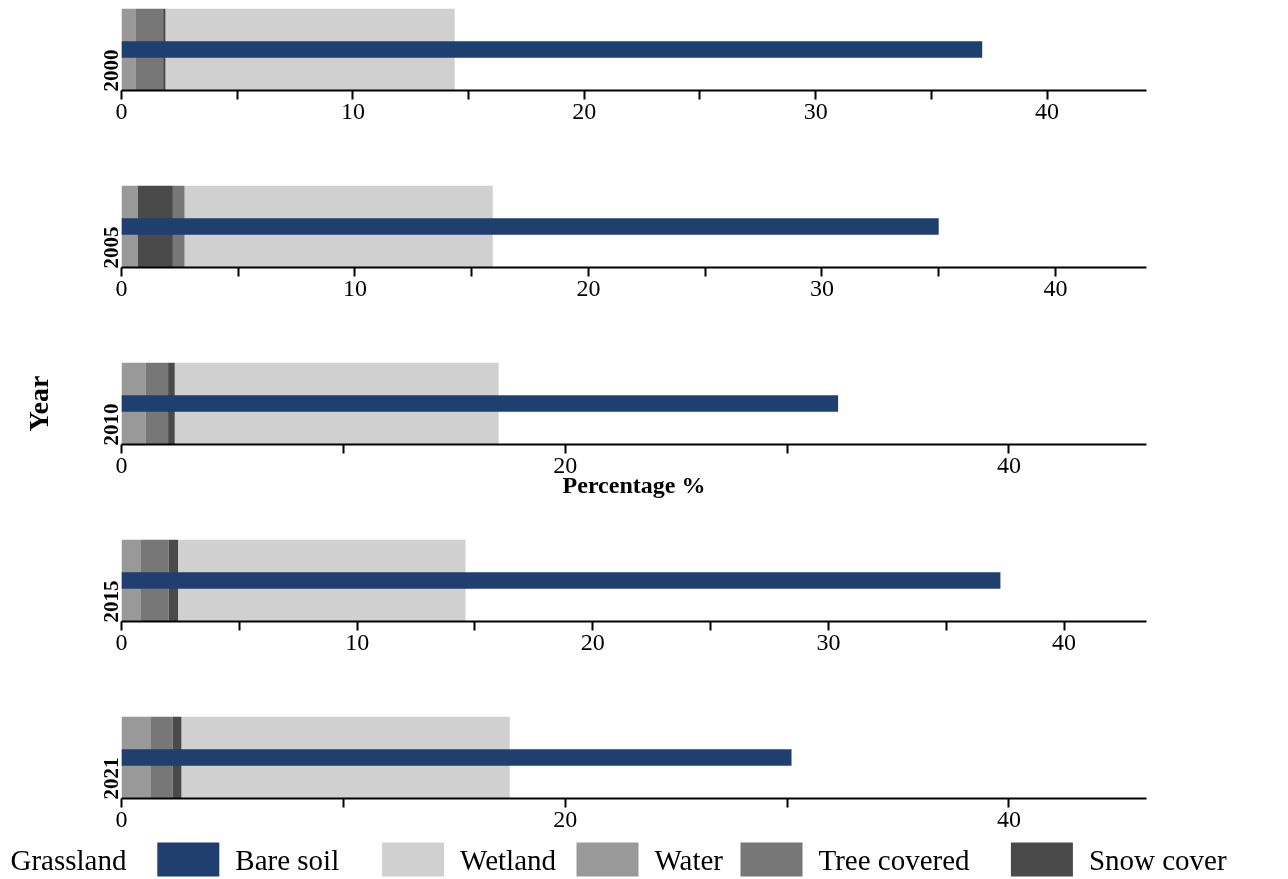  What do you see at coordinates (689, 859) in the screenshot?
I see `legend-label: Water` at bounding box center [689, 859].